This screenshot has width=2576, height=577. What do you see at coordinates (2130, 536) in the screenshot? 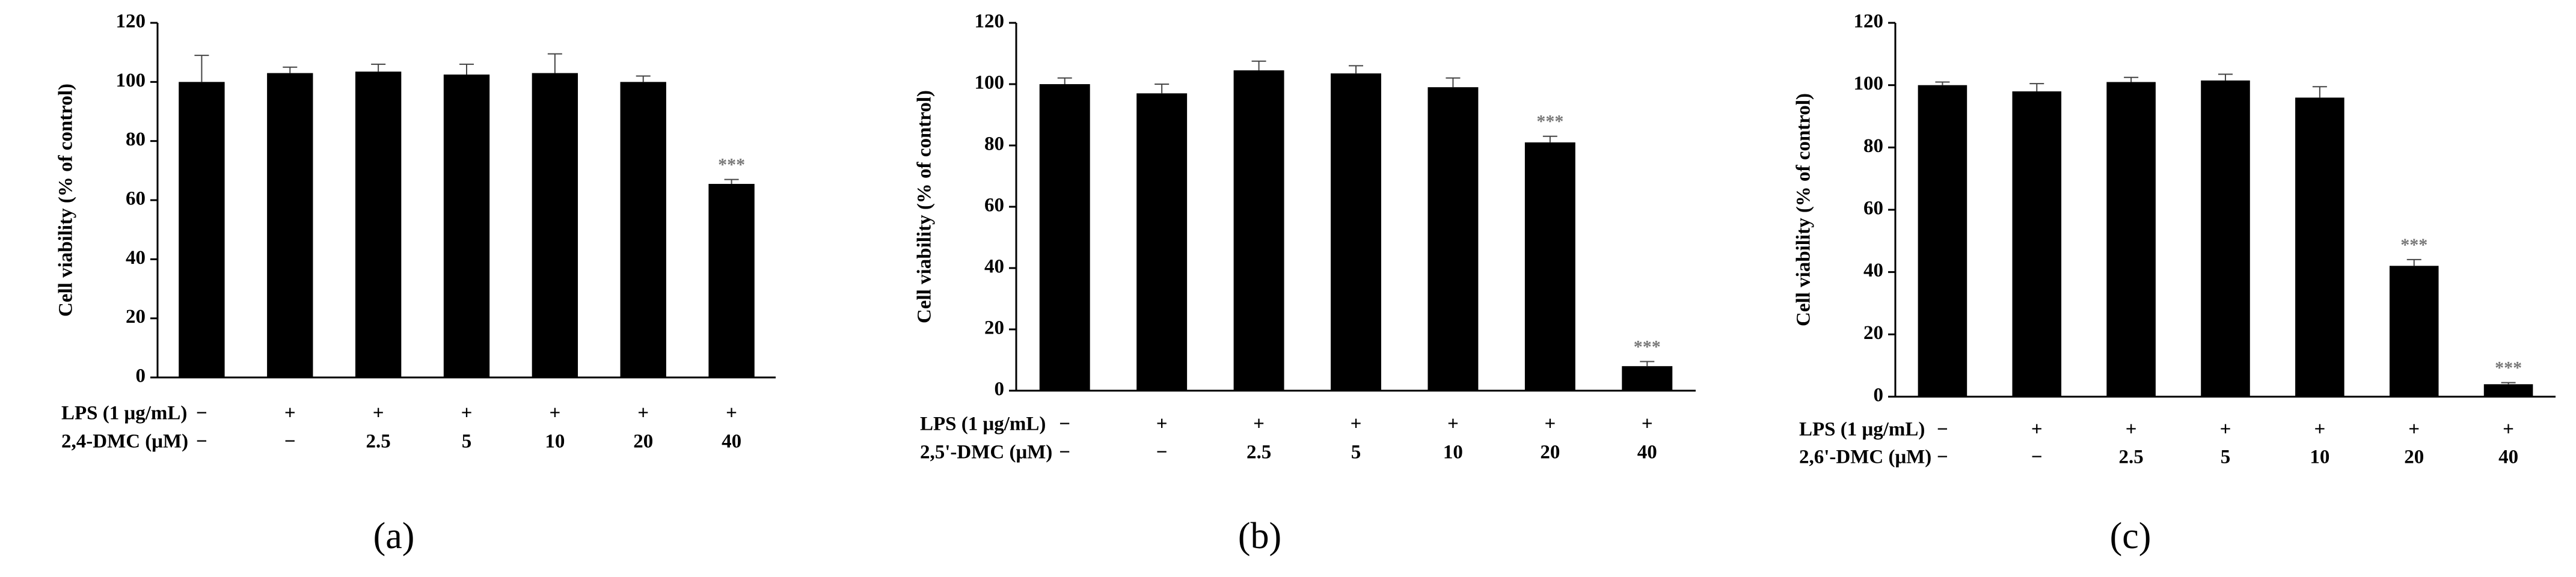
I see `panel-label: (c)` at bounding box center [2130, 536].